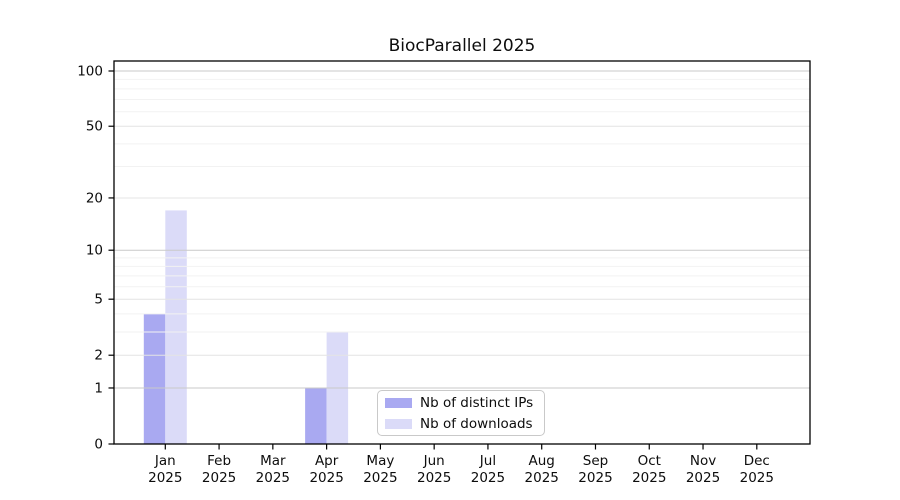 This screenshot has width=900, height=500. I want to click on legend-entry-downloads: Nb of downloads, so click(464, 424).